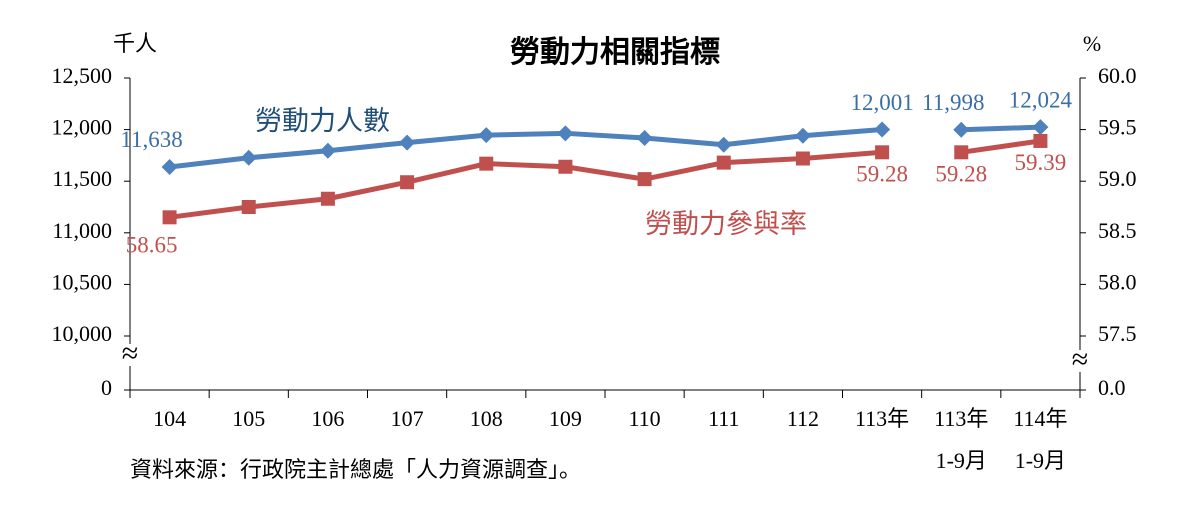 The image size is (1189, 517). I want to click on y2-tick-label: 57.5, so click(1117, 333).